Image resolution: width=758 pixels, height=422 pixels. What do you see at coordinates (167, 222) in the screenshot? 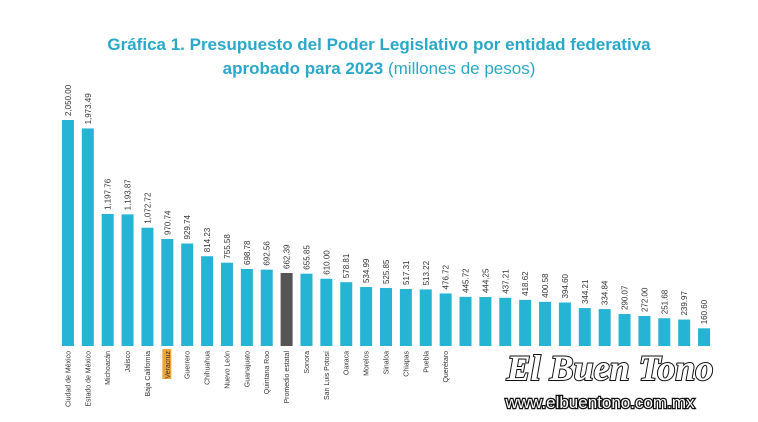
I see `value-label: 970.74` at bounding box center [167, 222].